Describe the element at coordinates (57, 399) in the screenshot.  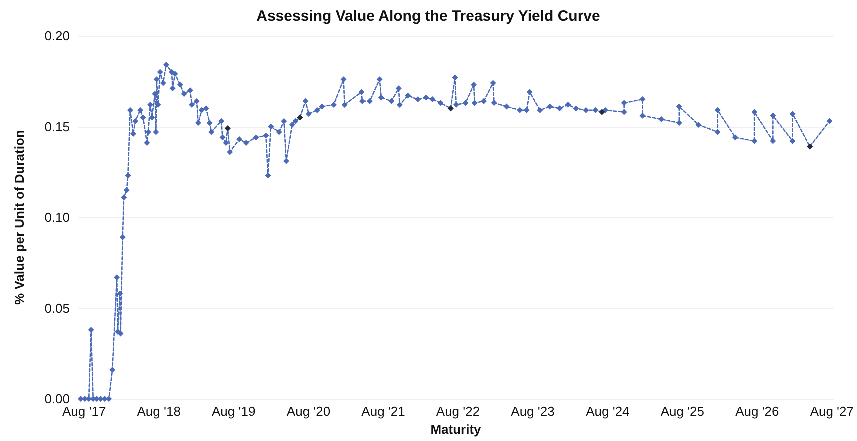
I see `y-tick-label: 0.00` at that location.